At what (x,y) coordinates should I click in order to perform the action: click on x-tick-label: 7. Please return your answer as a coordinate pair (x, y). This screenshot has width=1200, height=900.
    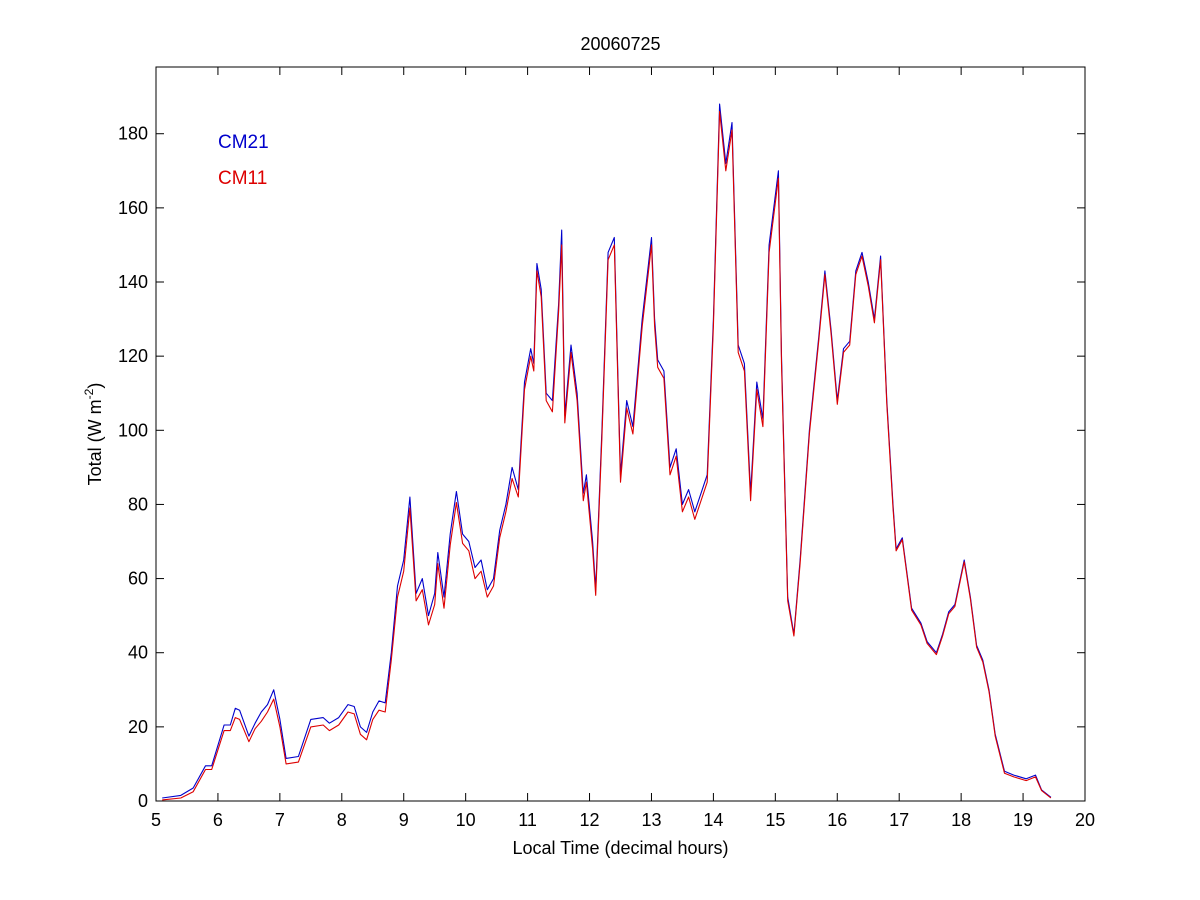
    Looking at the image, I should click on (280, 820).